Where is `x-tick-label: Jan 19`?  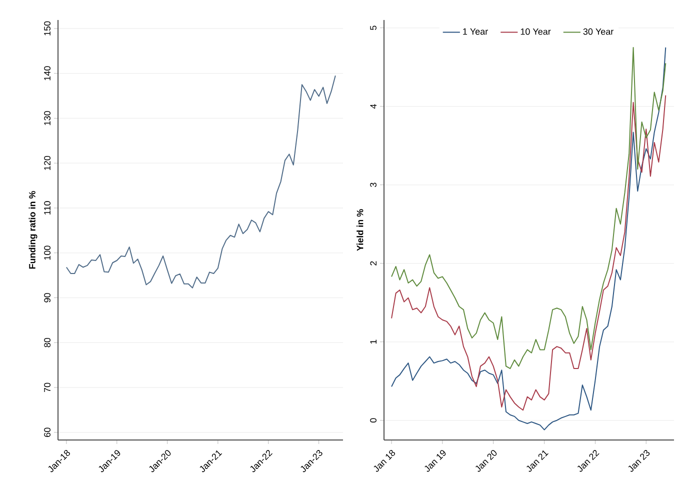
x-tick-label: Jan 19 is located at coordinates (435, 461).